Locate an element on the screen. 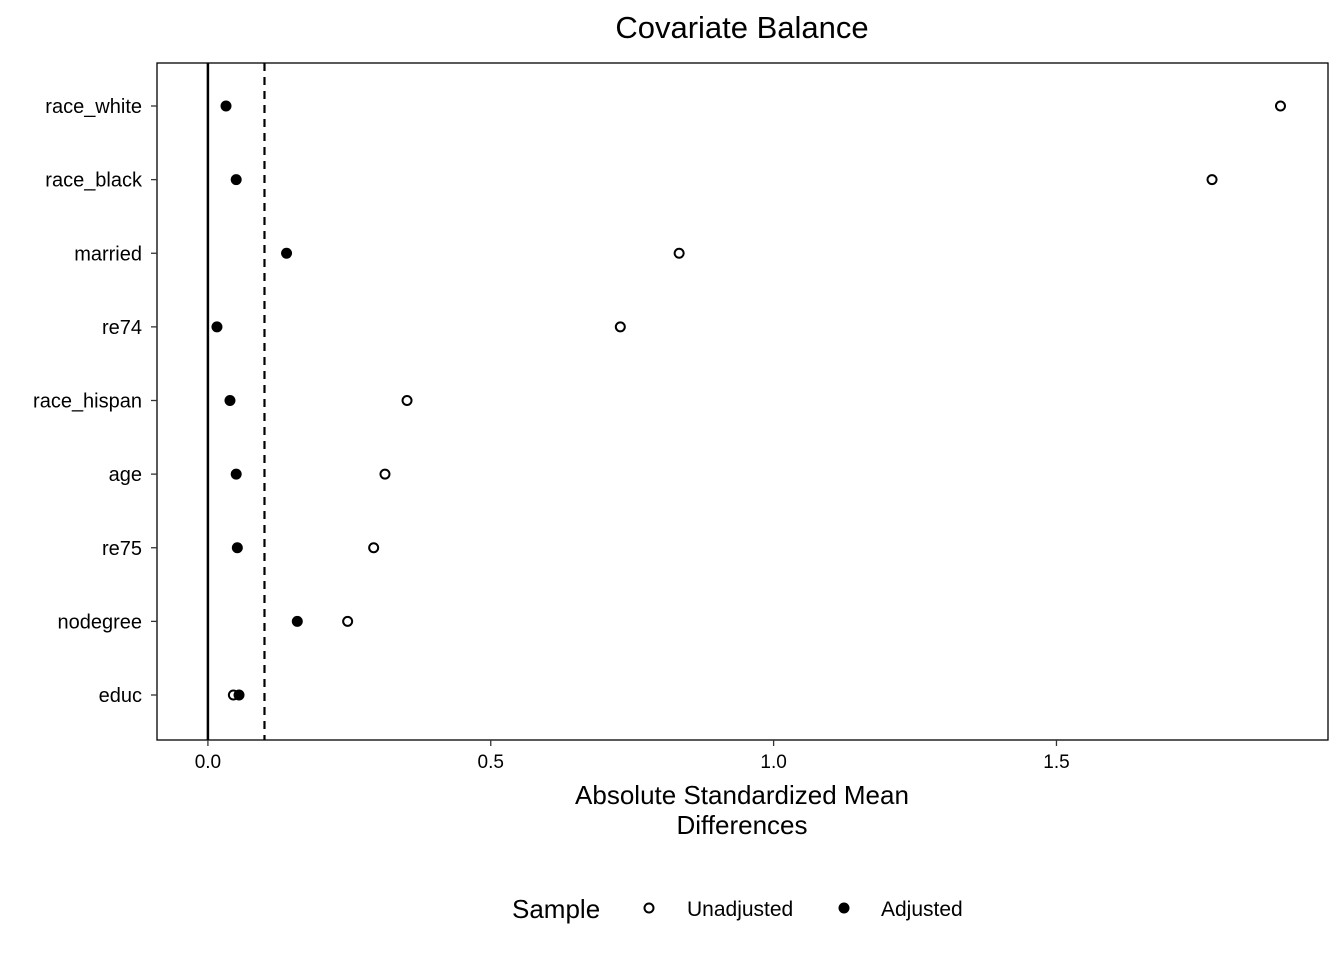 The width and height of the screenshot is (1344, 960). y-tick-label-educ: educ is located at coordinates (120, 696).